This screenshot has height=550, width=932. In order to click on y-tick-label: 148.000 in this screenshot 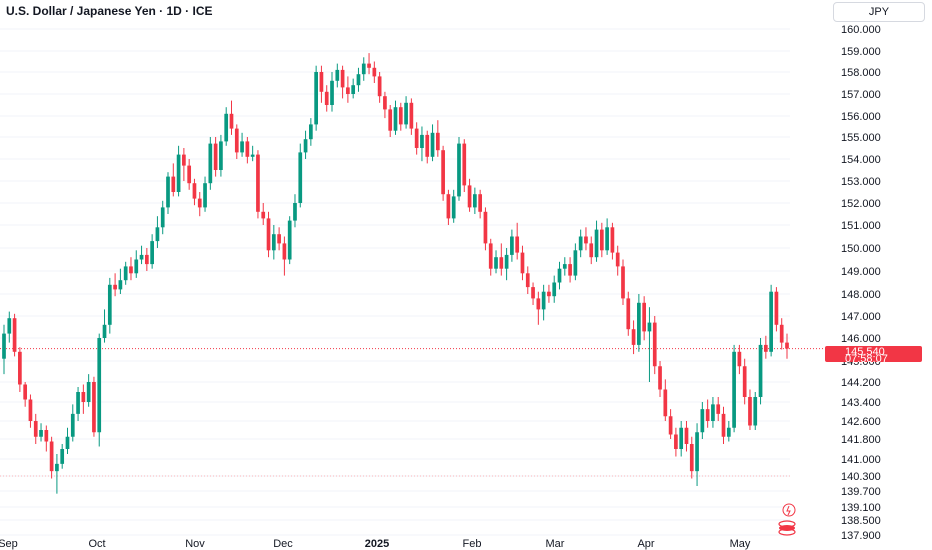, I will do `click(861, 295)`.